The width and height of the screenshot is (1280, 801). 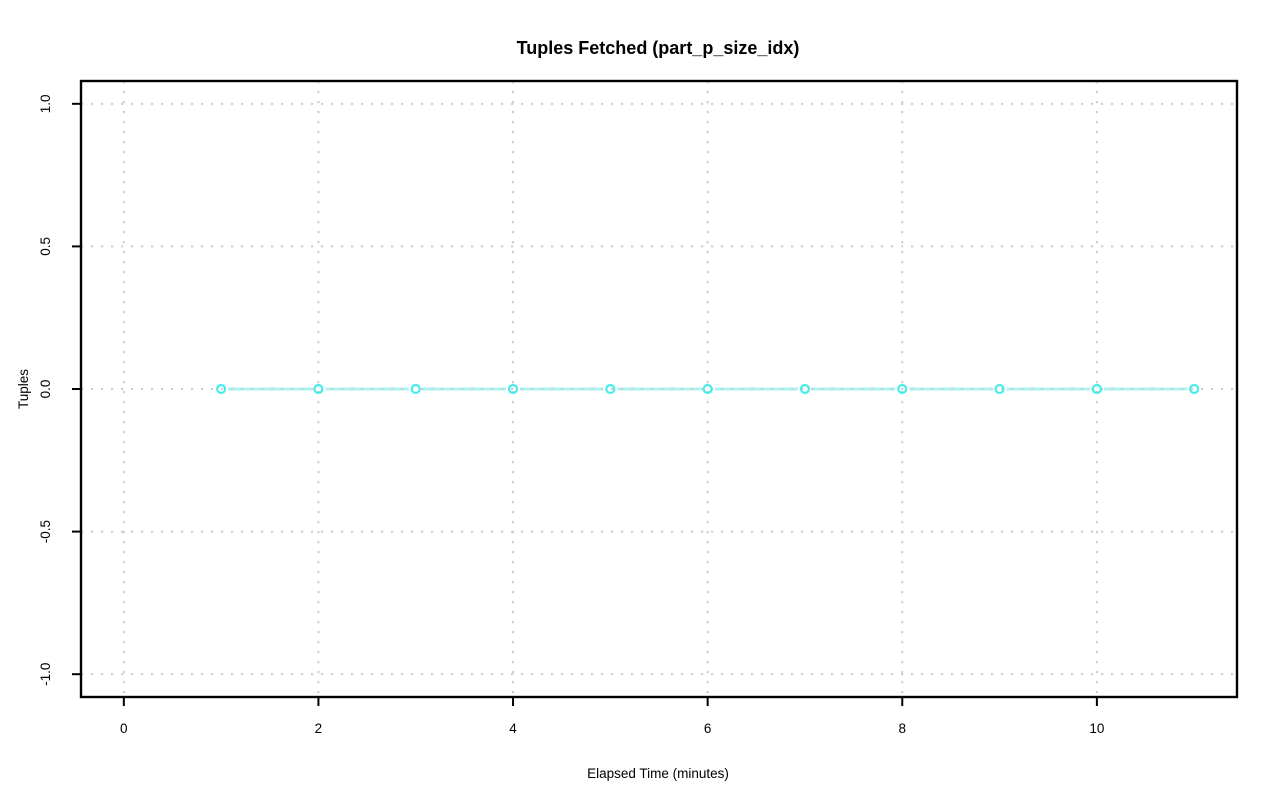 I want to click on data-points-layer, so click(x=708, y=389).